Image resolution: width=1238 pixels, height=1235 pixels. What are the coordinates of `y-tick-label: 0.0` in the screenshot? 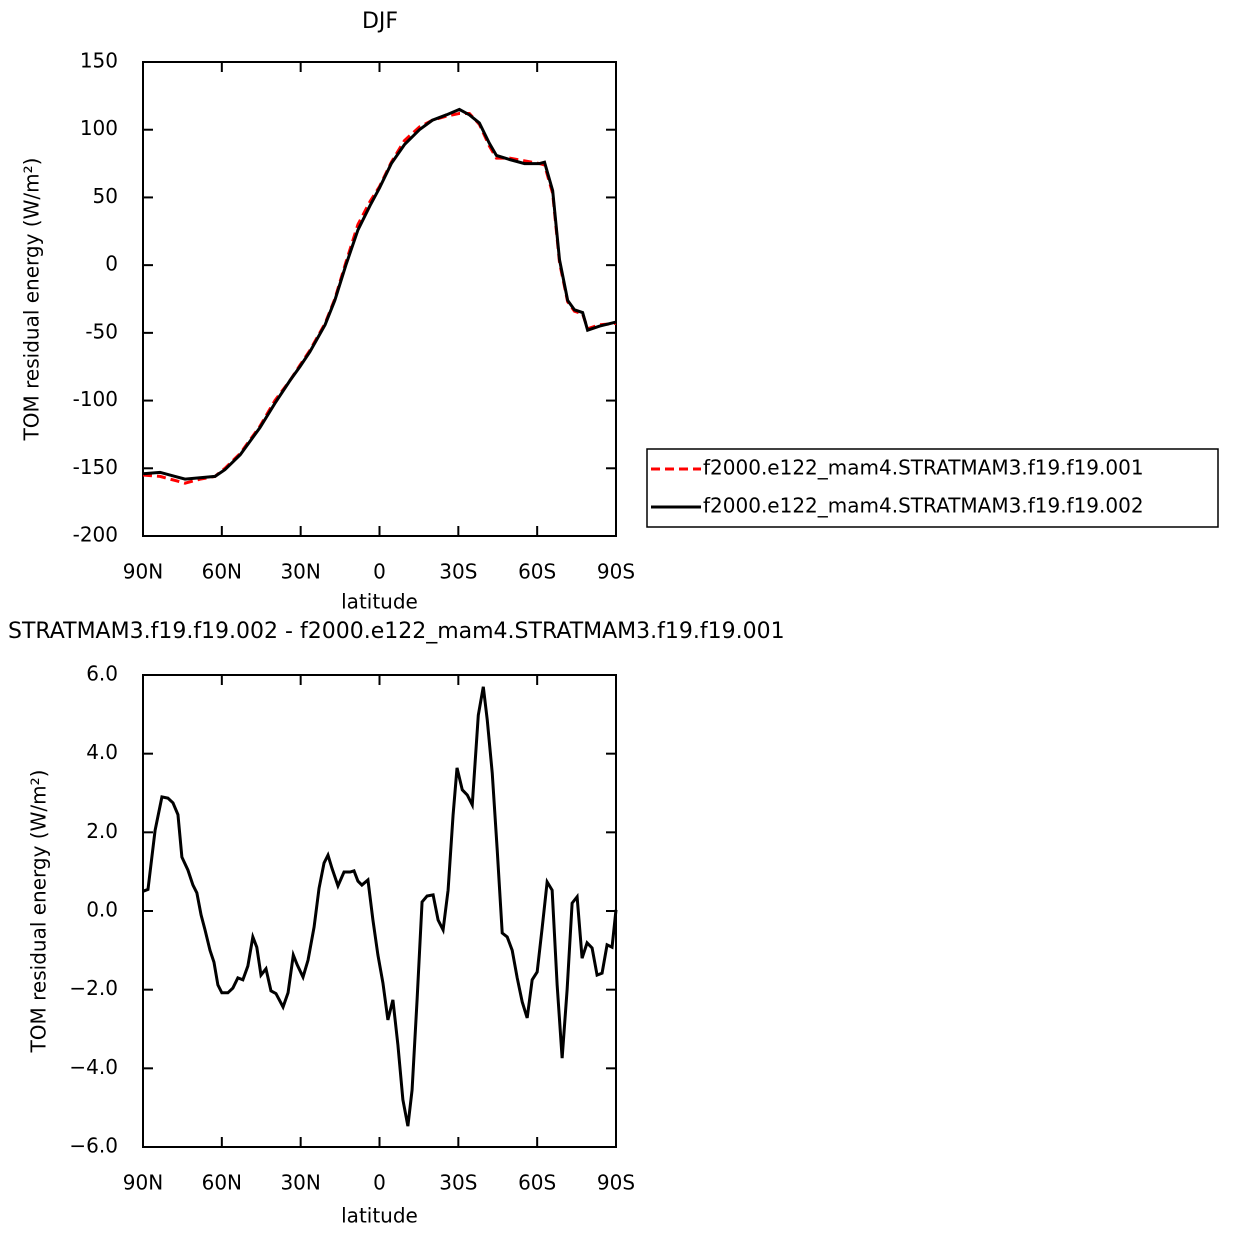 It's located at (102, 910).